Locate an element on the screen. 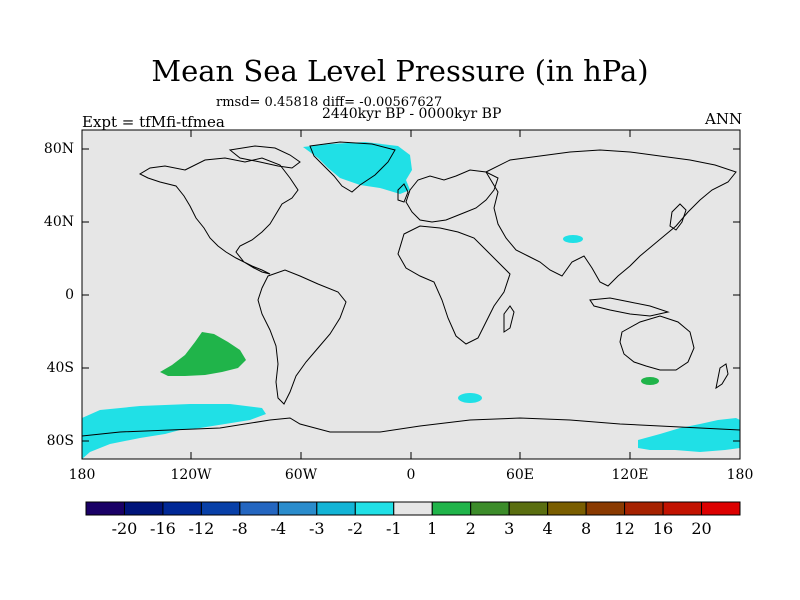  coast-new-zealand is located at coordinates (722, 376).